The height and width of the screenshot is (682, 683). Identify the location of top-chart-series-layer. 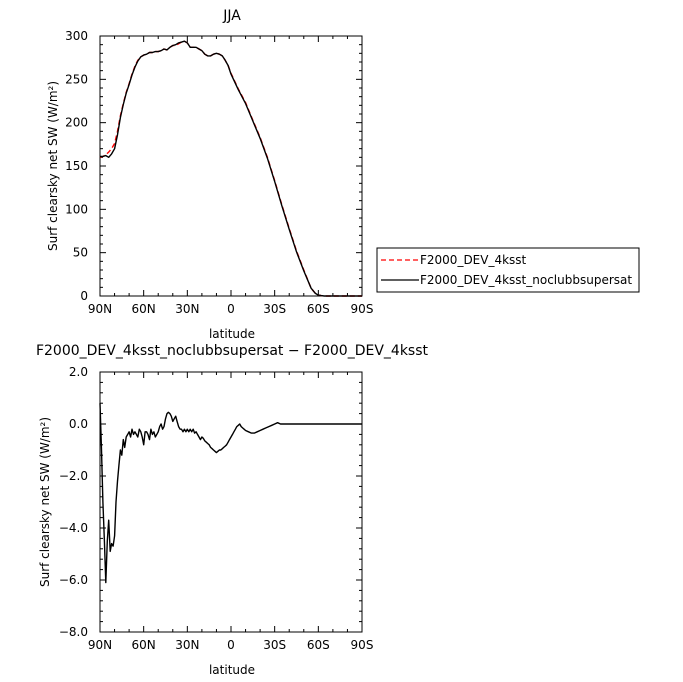
(230, 168).